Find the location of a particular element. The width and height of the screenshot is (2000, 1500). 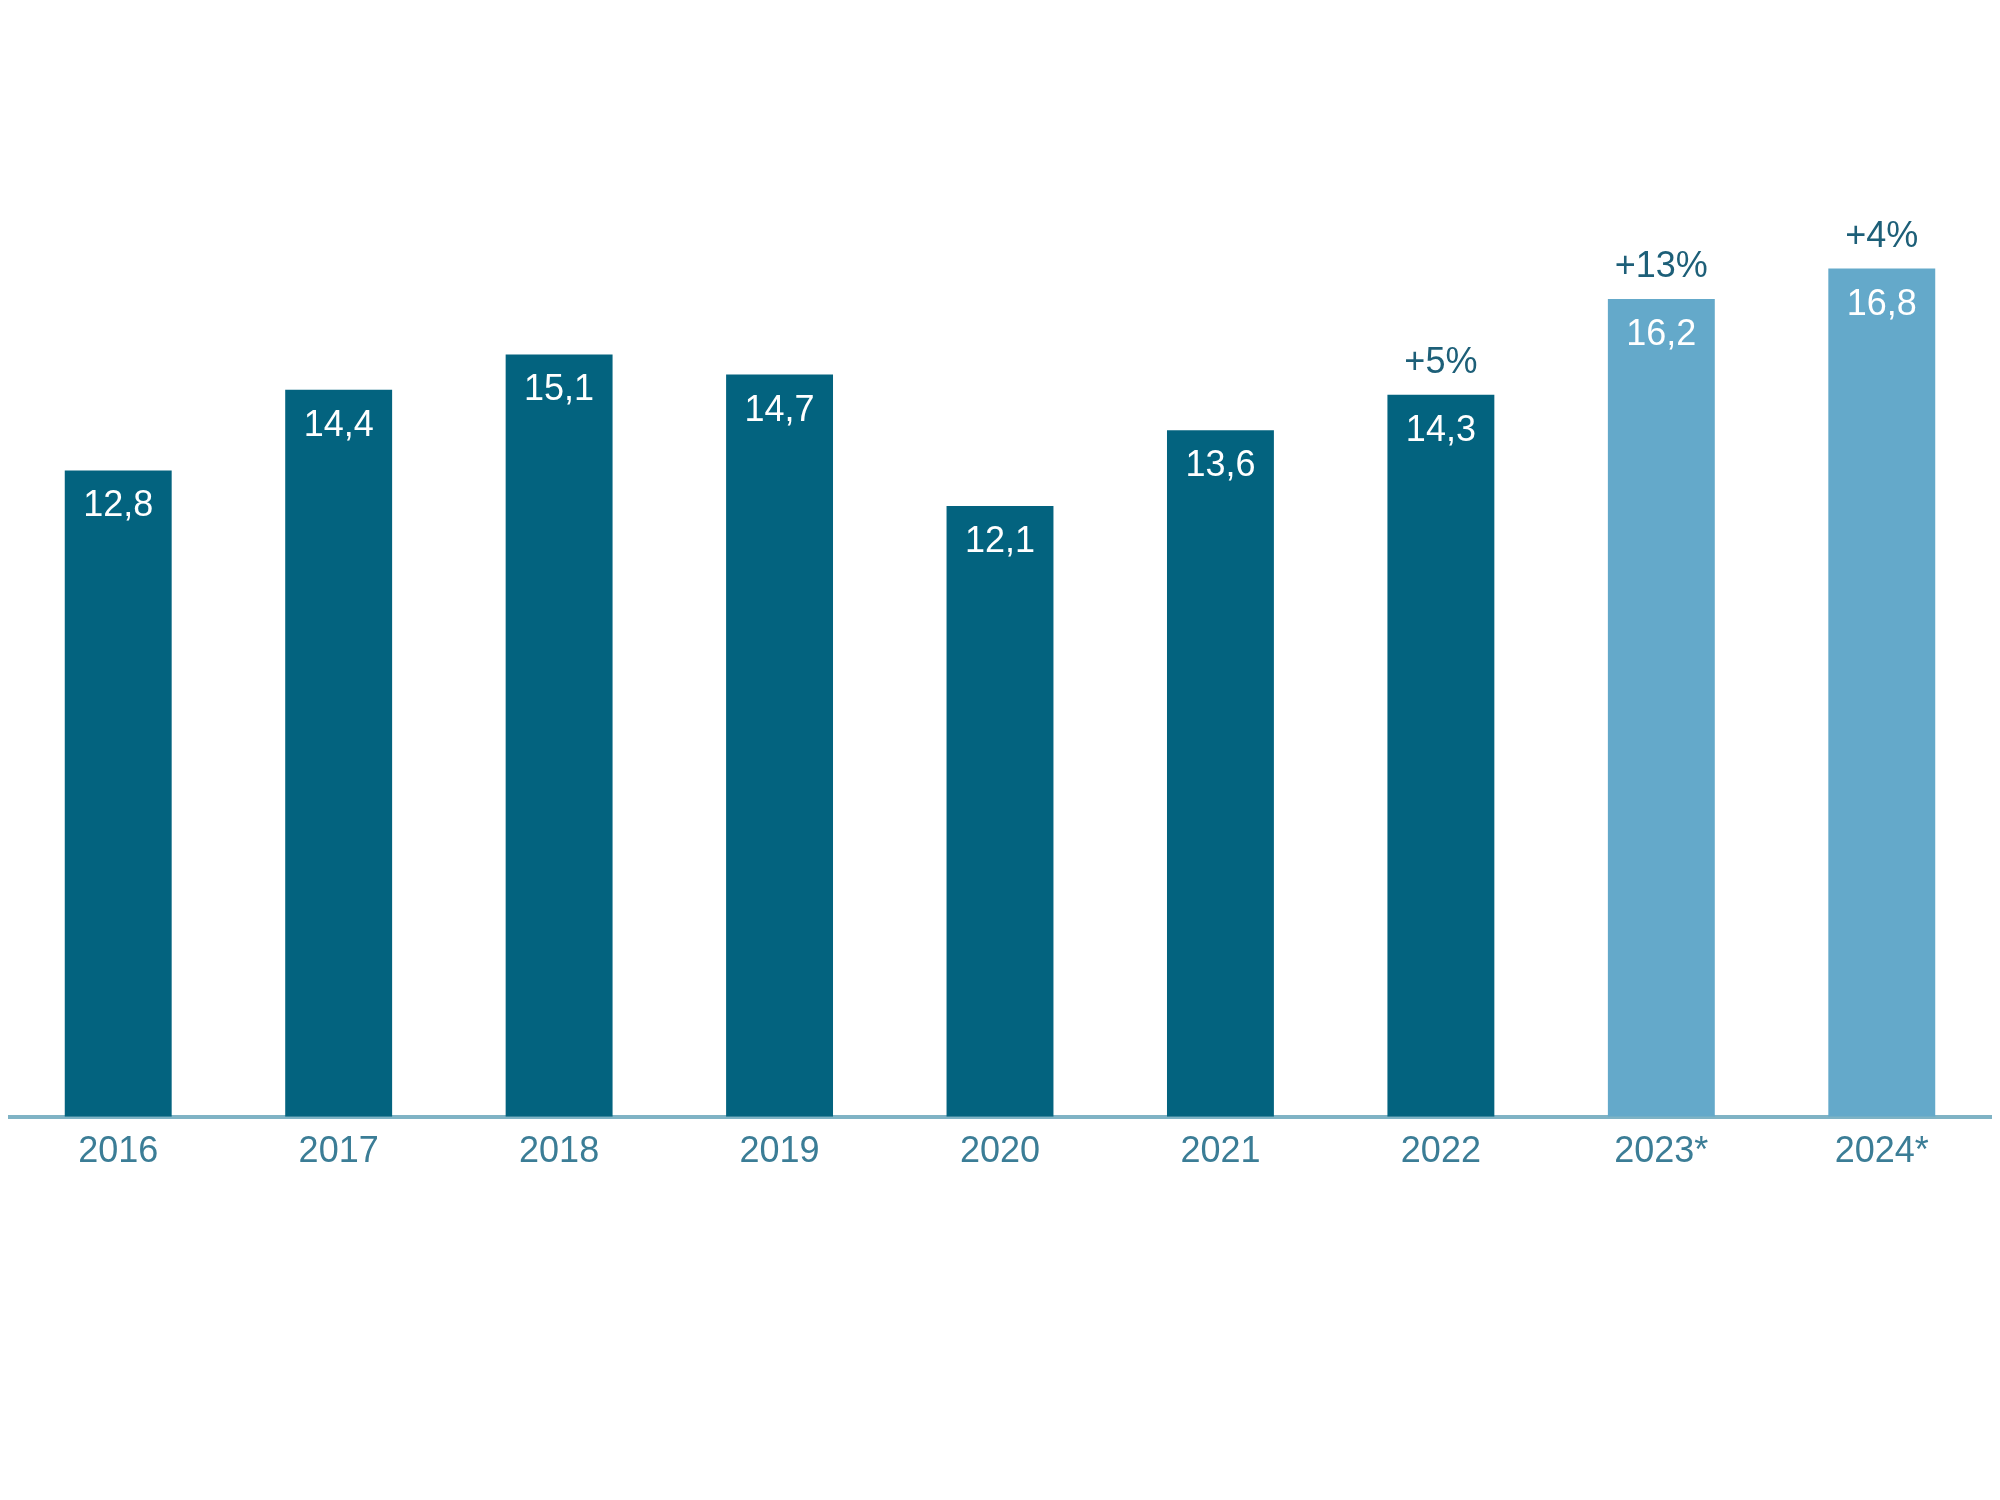

data-label: 14,3 is located at coordinates (1440, 428).